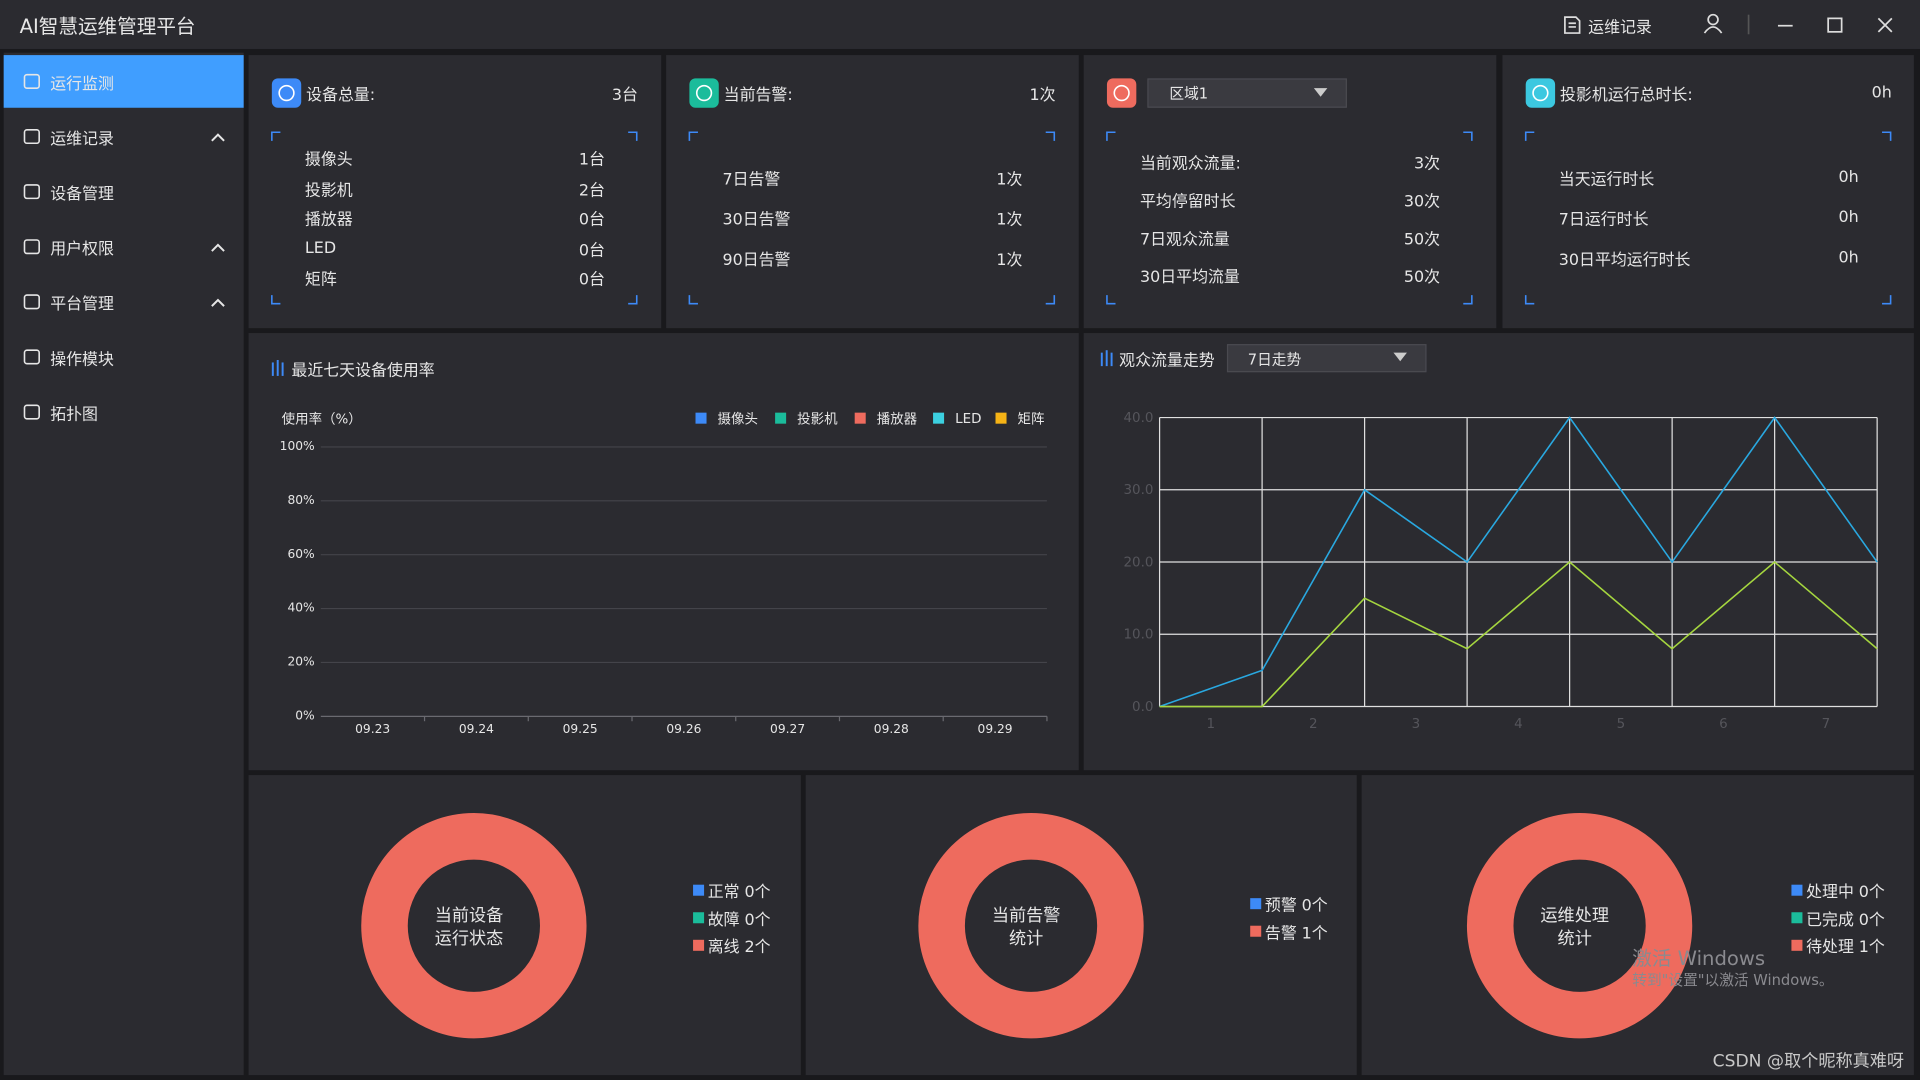 Image resolution: width=1920 pixels, height=1080 pixels. What do you see at coordinates (1733, 980) in the screenshot?
I see `watermark: 转到"设置"以激活 Windows。` at bounding box center [1733, 980].